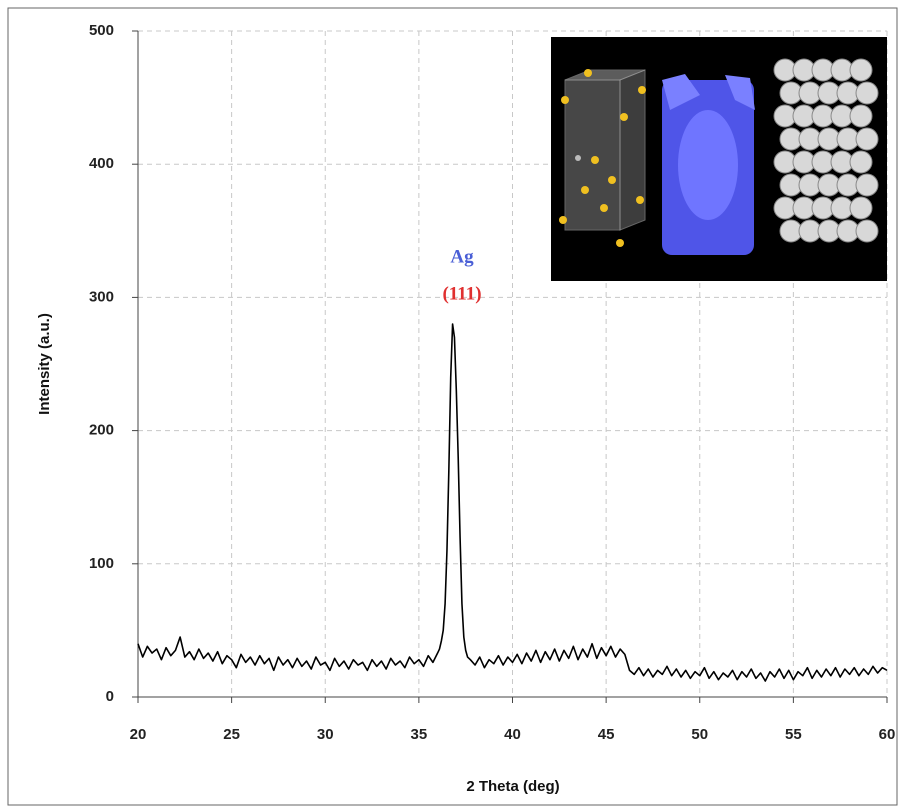 The width and height of the screenshot is (905, 812). I want to click on x-tick-label: 30, so click(325, 734).